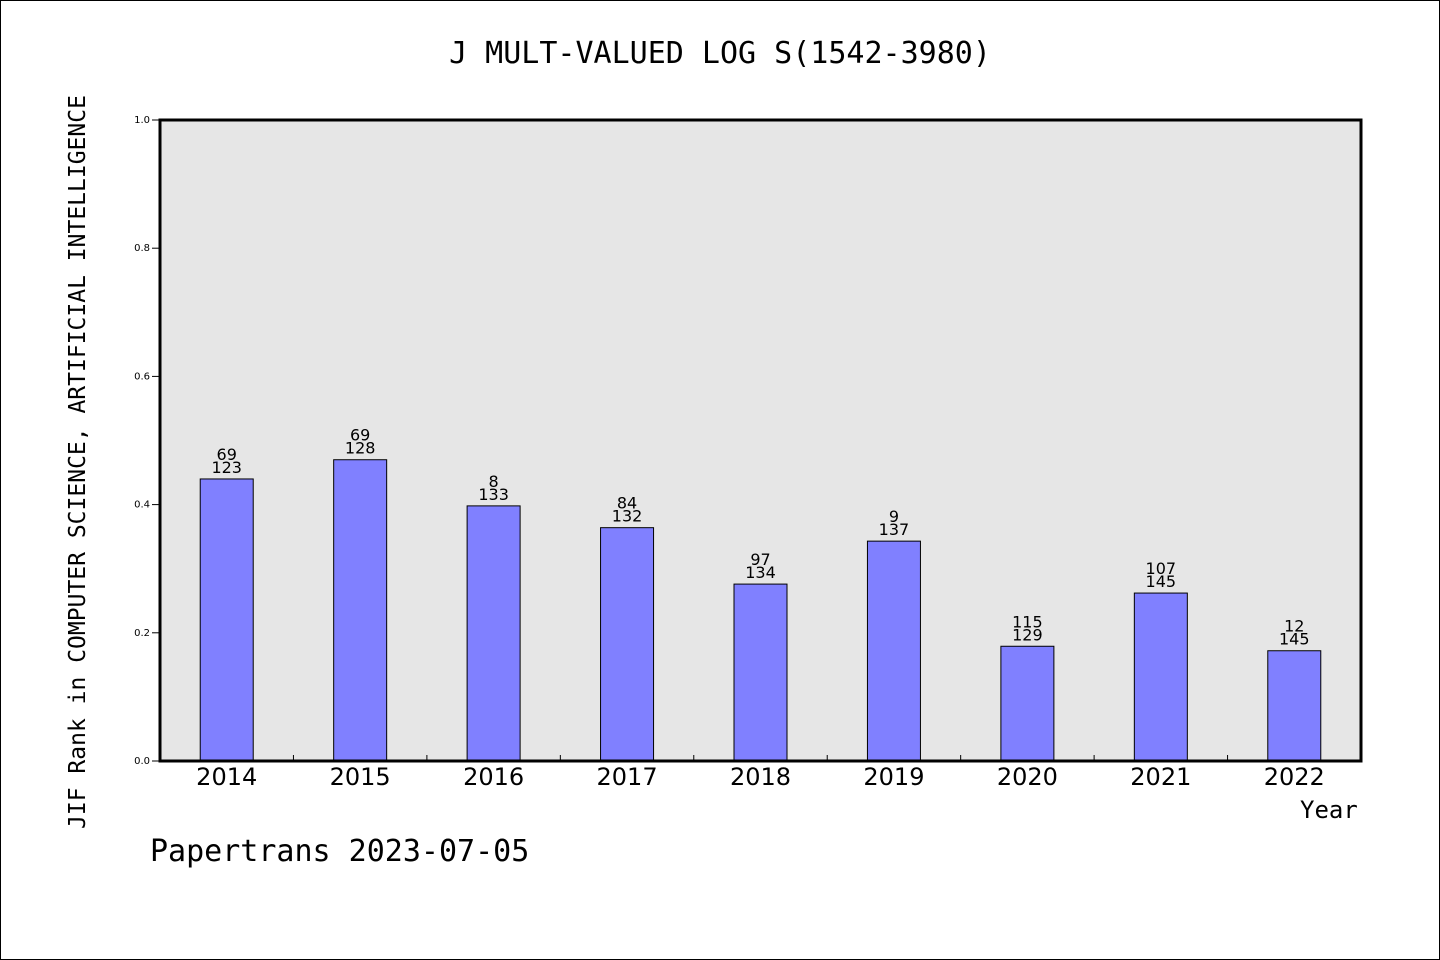  Describe the element at coordinates (1027, 621) in the screenshot. I see `bar-rank-label: 115` at that location.